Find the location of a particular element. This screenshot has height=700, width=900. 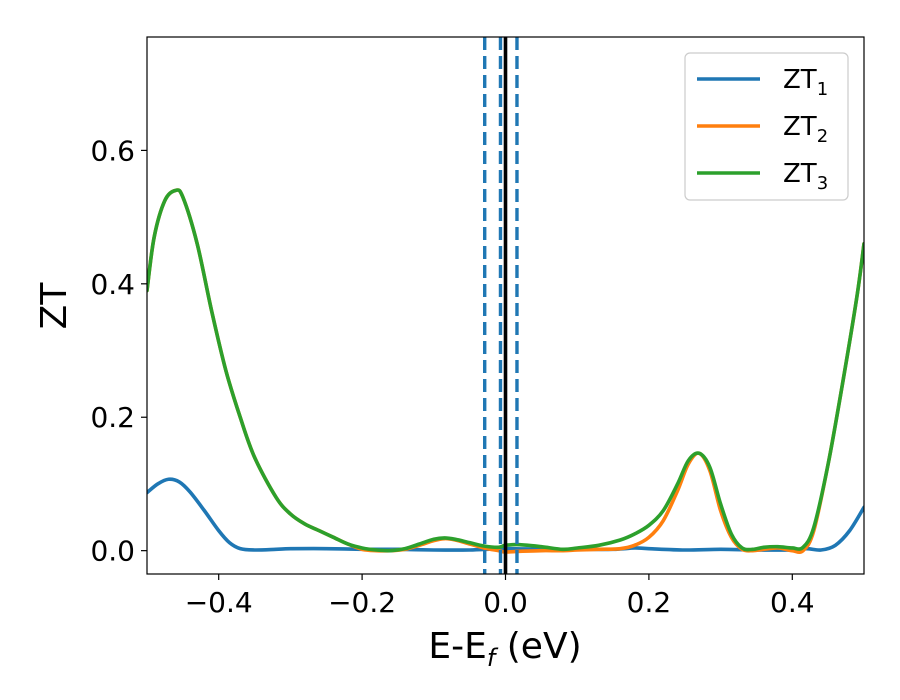

x-axis-label-unit: (eV) is located at coordinates (538, 646).